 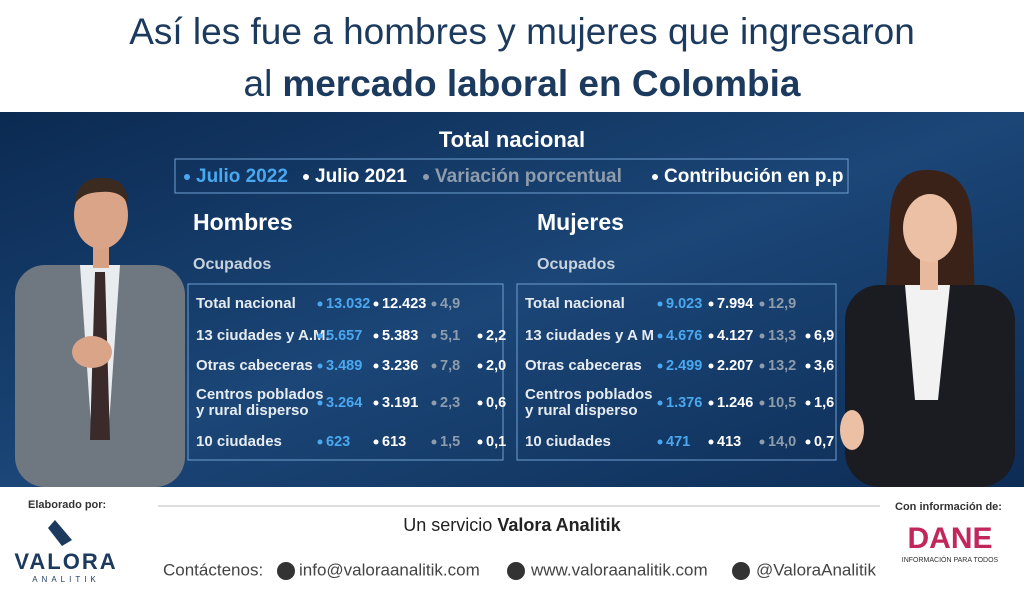 What do you see at coordinates (450, 304) in the screenshot?
I see `row-value: 4,9` at bounding box center [450, 304].